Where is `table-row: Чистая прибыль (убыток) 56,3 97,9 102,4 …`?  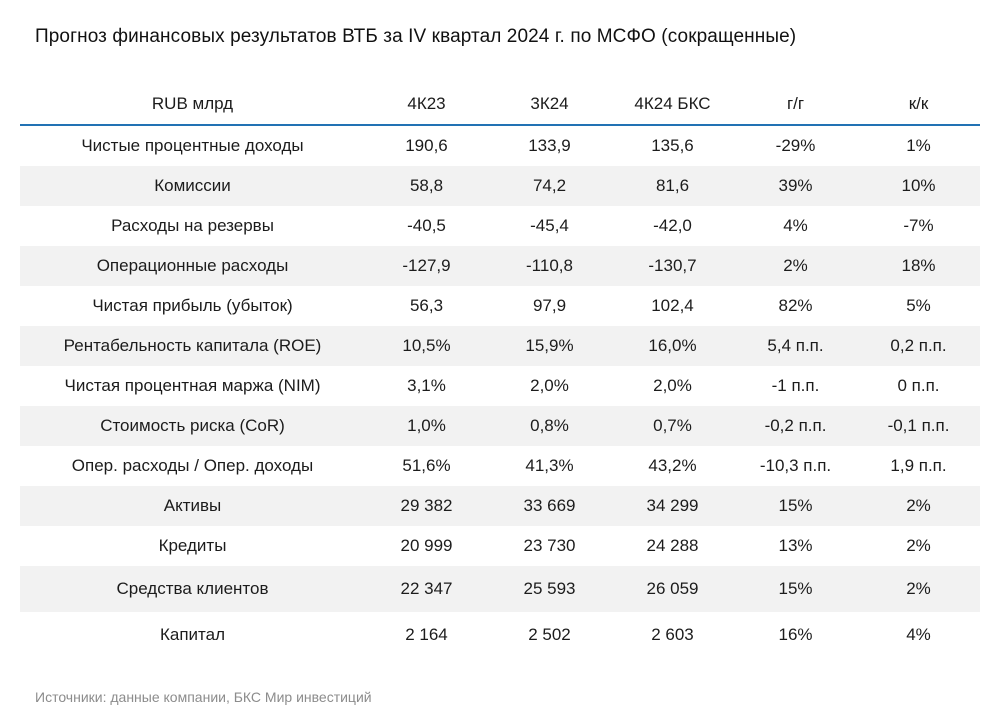 table-row: Чистая прибыль (убыток) 56,3 97,9 102,4 … is located at coordinates (500, 306).